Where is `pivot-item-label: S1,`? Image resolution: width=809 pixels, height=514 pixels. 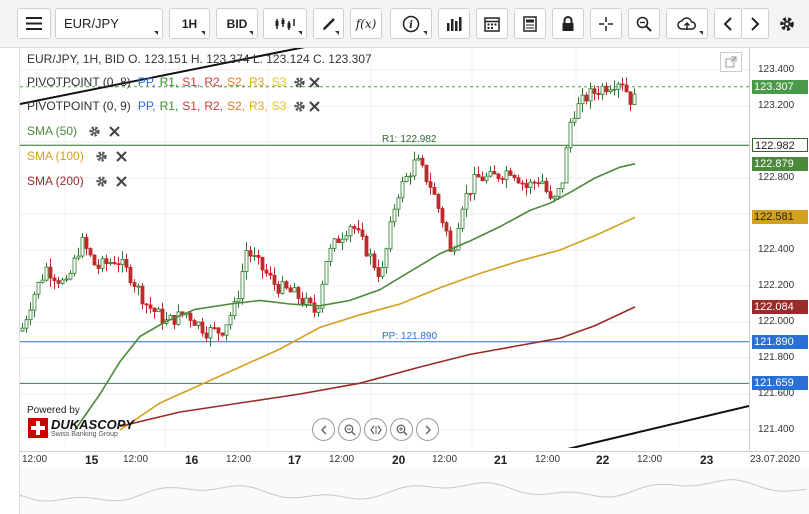 pivot-item-label: S1, is located at coordinates (191, 82).